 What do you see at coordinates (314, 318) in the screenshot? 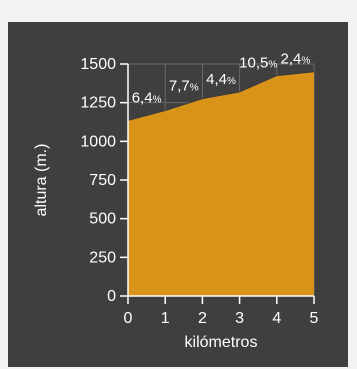
I see `x-tick-label: 5` at bounding box center [314, 318].